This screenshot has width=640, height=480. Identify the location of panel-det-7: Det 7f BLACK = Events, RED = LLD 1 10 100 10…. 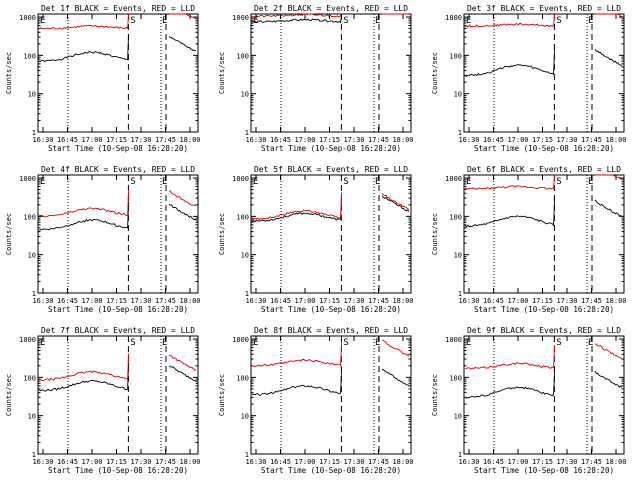
(103, 400).